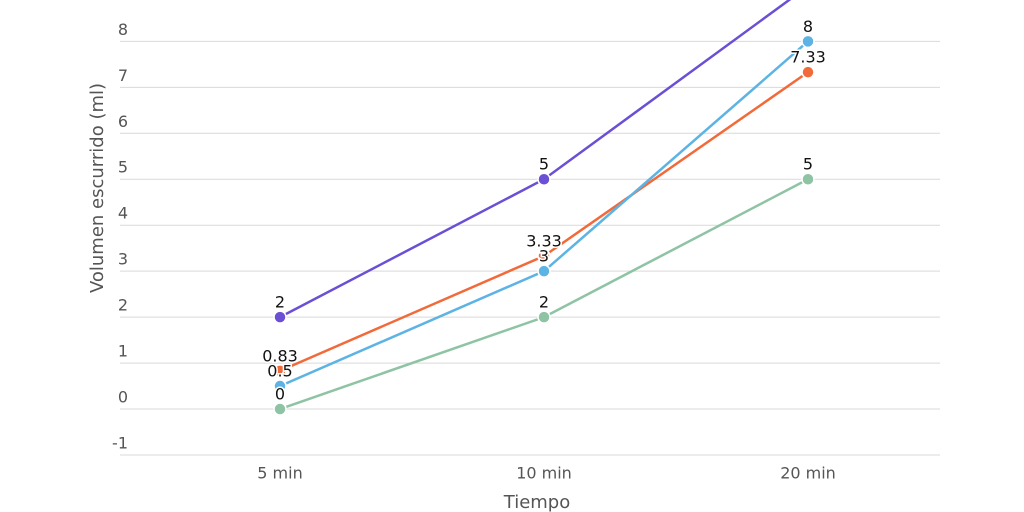 This screenshot has height=512, width=1024. I want to click on data-label: 0.83, so click(280, 355).